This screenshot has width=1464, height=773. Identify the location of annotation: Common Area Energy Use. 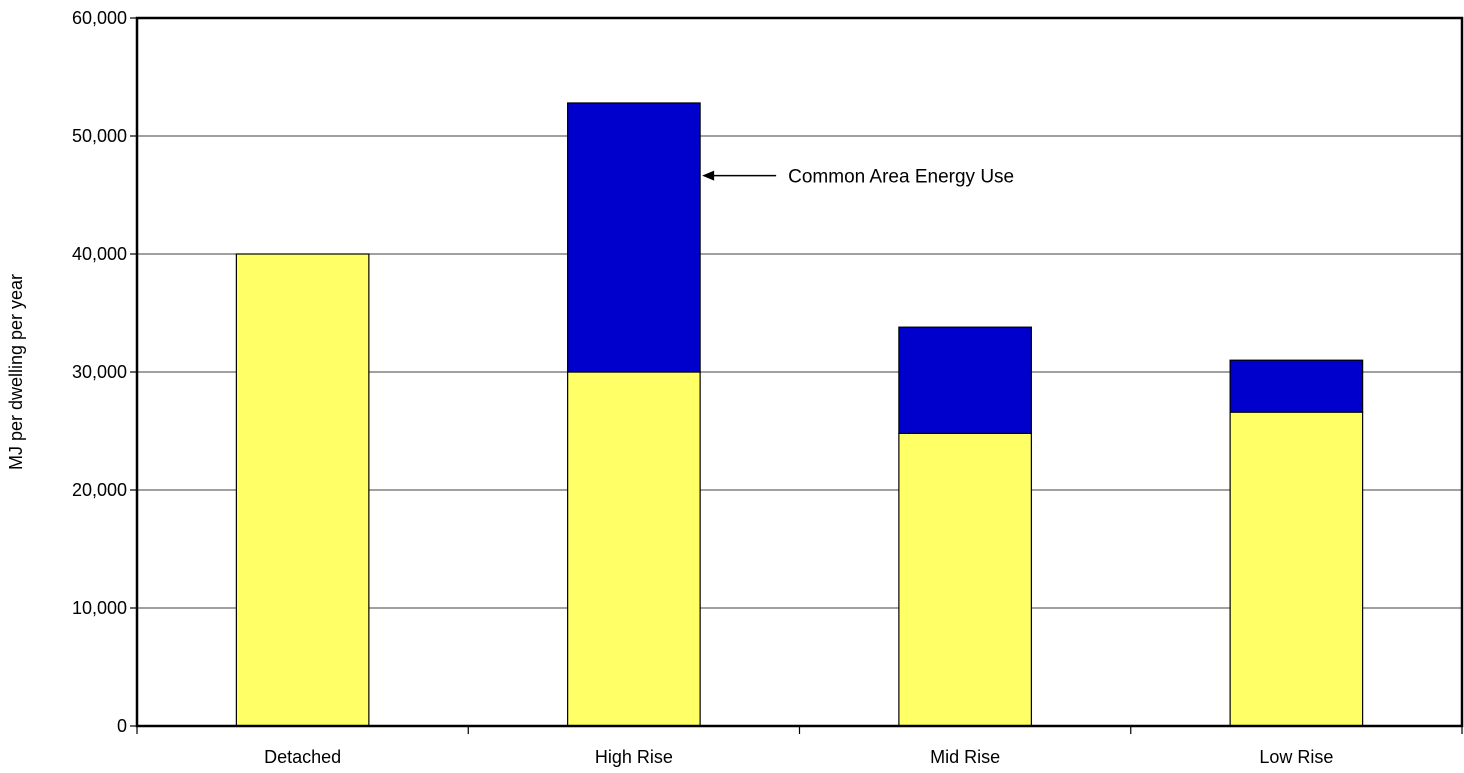
(858, 177).